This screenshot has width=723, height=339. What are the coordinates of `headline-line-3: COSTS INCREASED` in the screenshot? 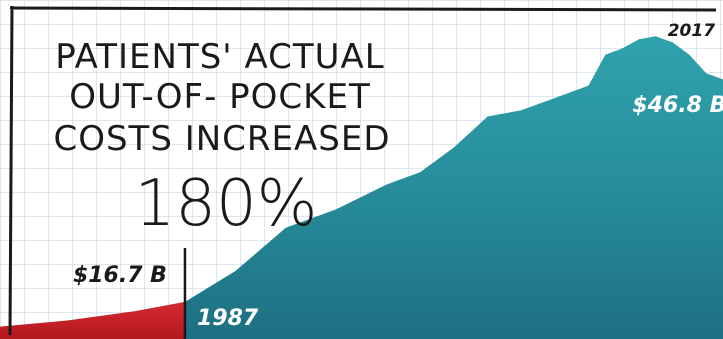 It's located at (221, 139).